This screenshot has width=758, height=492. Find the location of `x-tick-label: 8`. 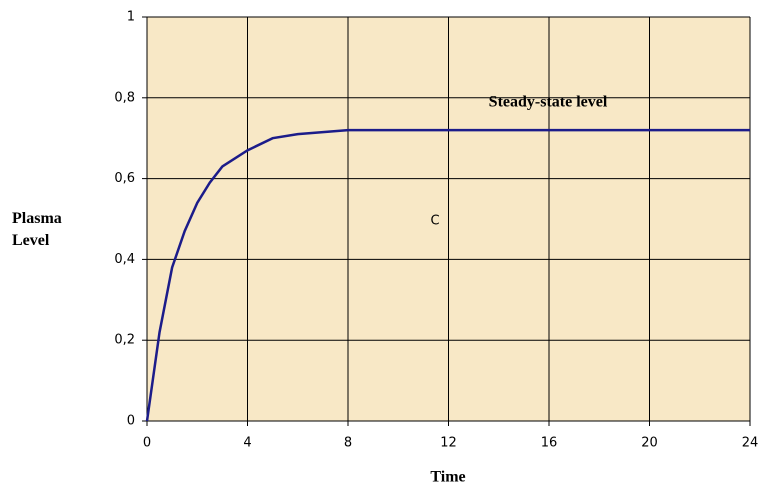

x-tick-label: 8 is located at coordinates (348, 443).